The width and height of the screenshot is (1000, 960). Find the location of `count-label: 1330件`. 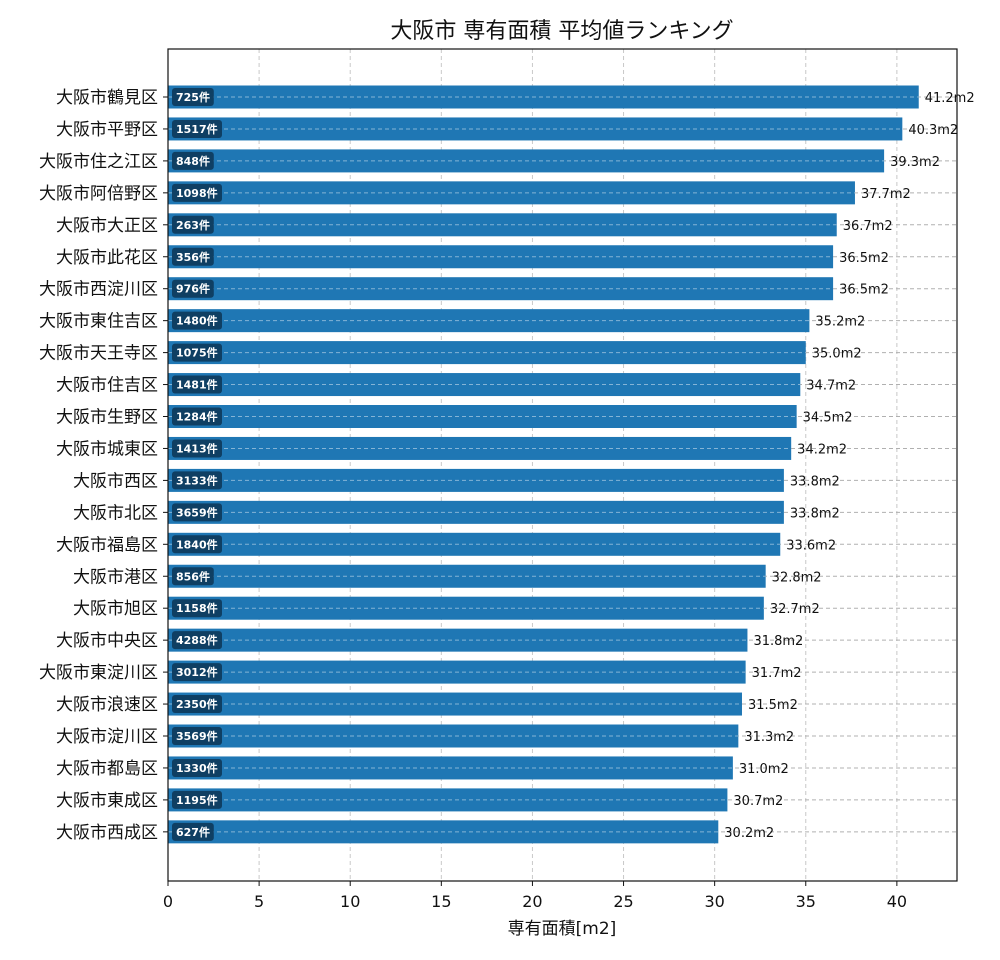

count-label: 1330件 is located at coordinates (197, 768).